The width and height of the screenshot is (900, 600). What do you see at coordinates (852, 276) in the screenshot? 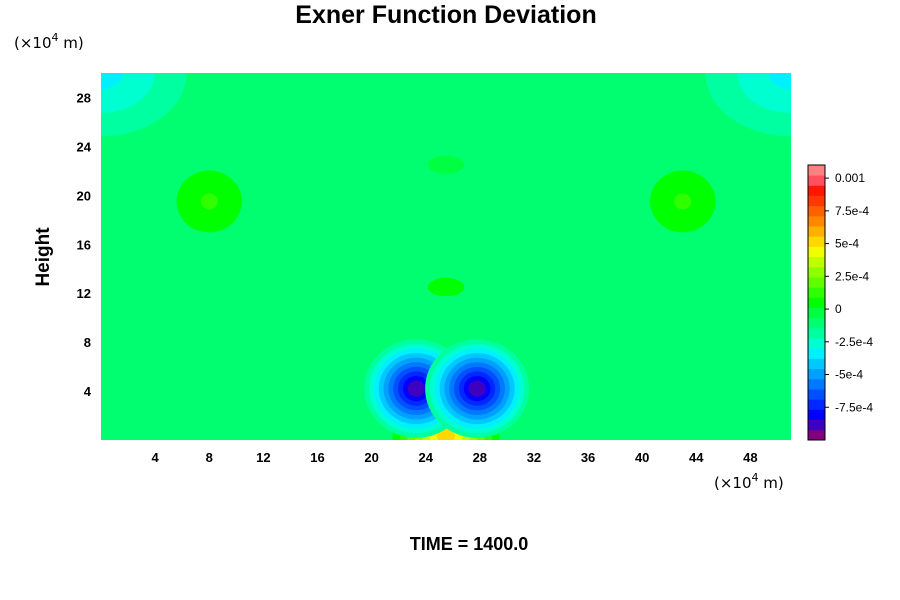
I see `colorbar-tick-label: 2.5e-4` at bounding box center [852, 276].